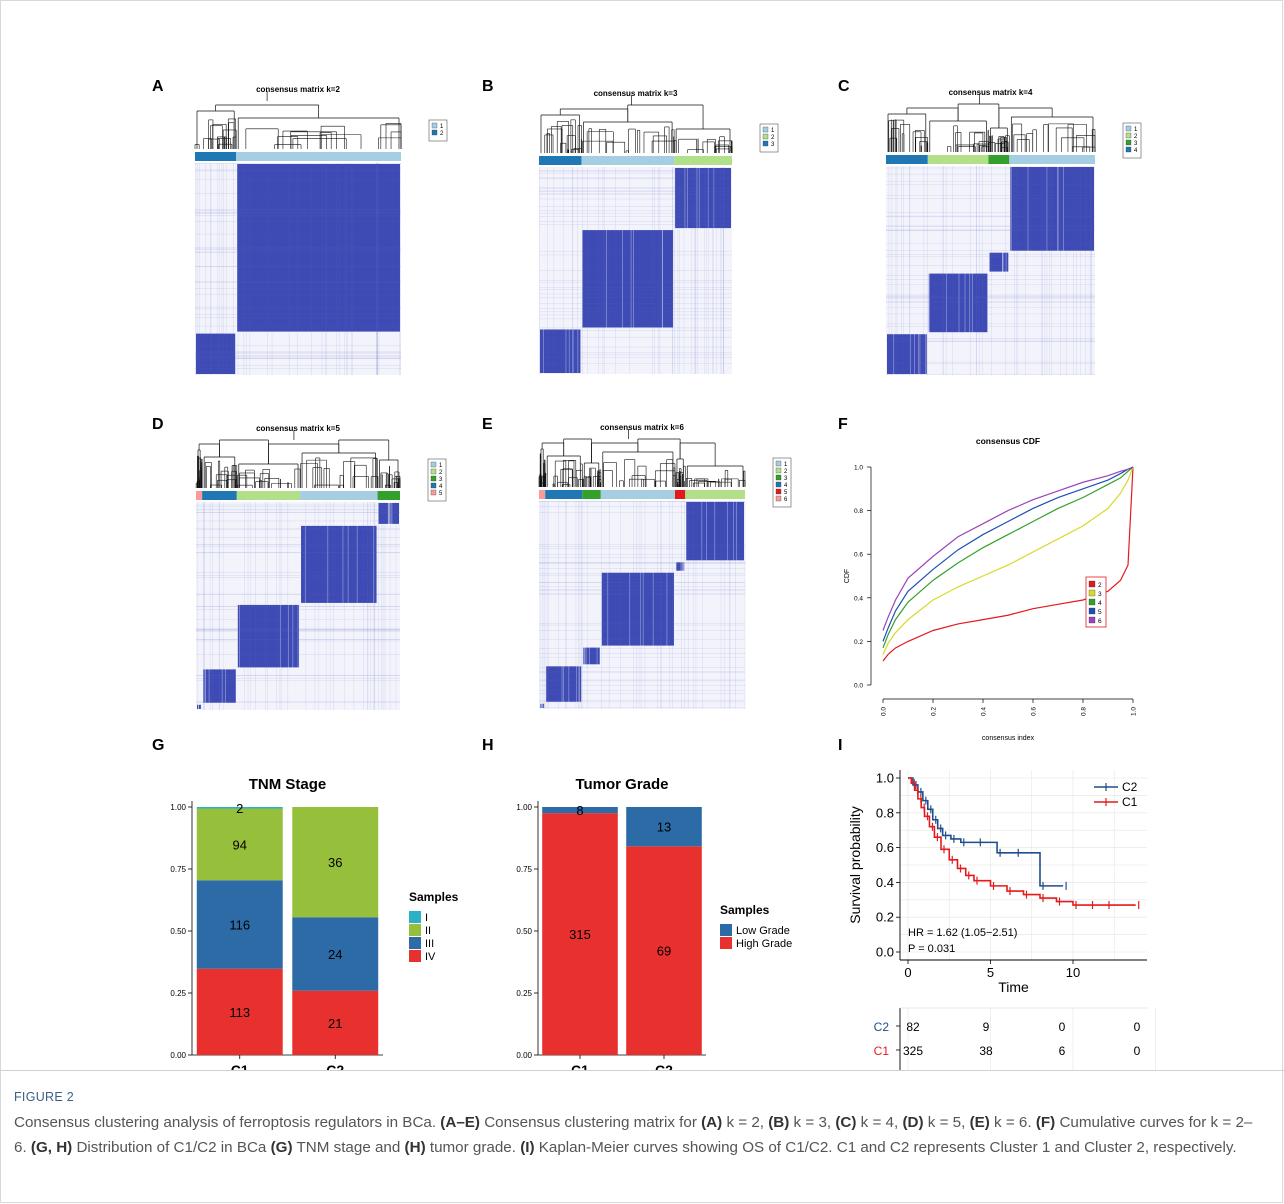 This screenshot has height=1204, width=1284. I want to click on caption-segment: Distribution of C1/C2 in BCa, so click(171, 1147).